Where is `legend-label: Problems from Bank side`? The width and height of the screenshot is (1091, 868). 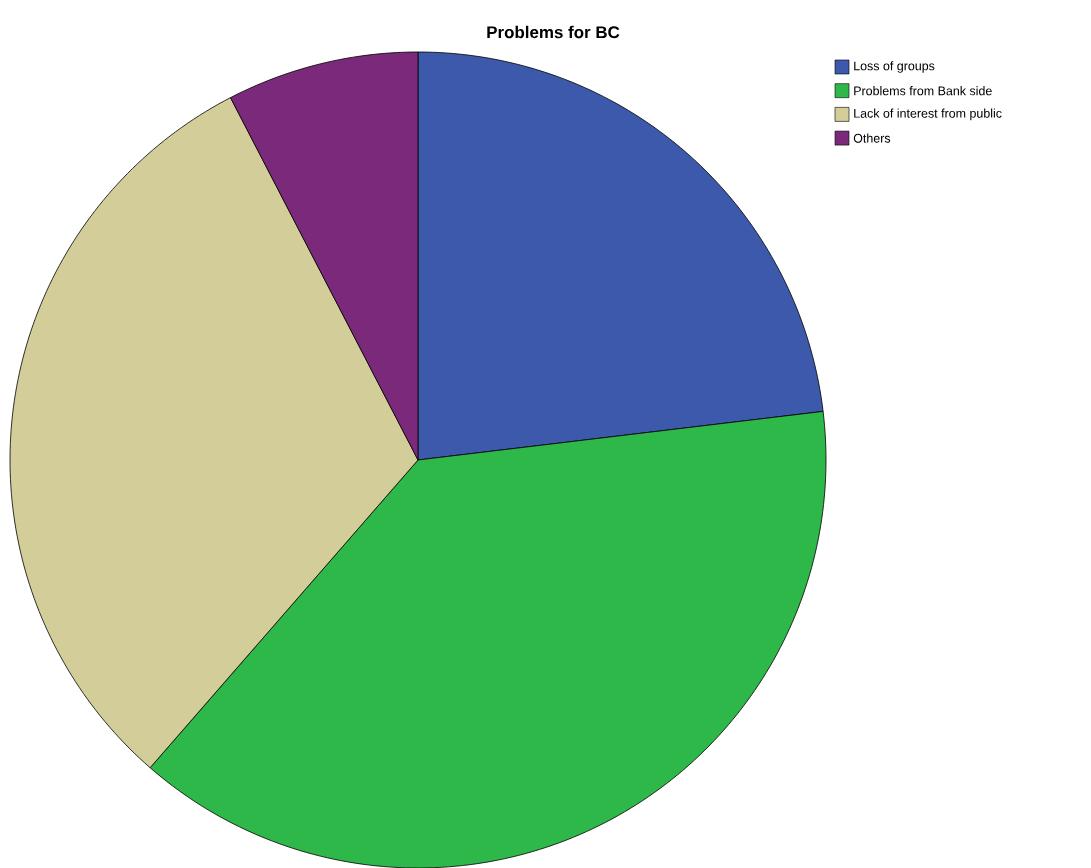 legend-label: Problems from Bank side is located at coordinates (923, 90).